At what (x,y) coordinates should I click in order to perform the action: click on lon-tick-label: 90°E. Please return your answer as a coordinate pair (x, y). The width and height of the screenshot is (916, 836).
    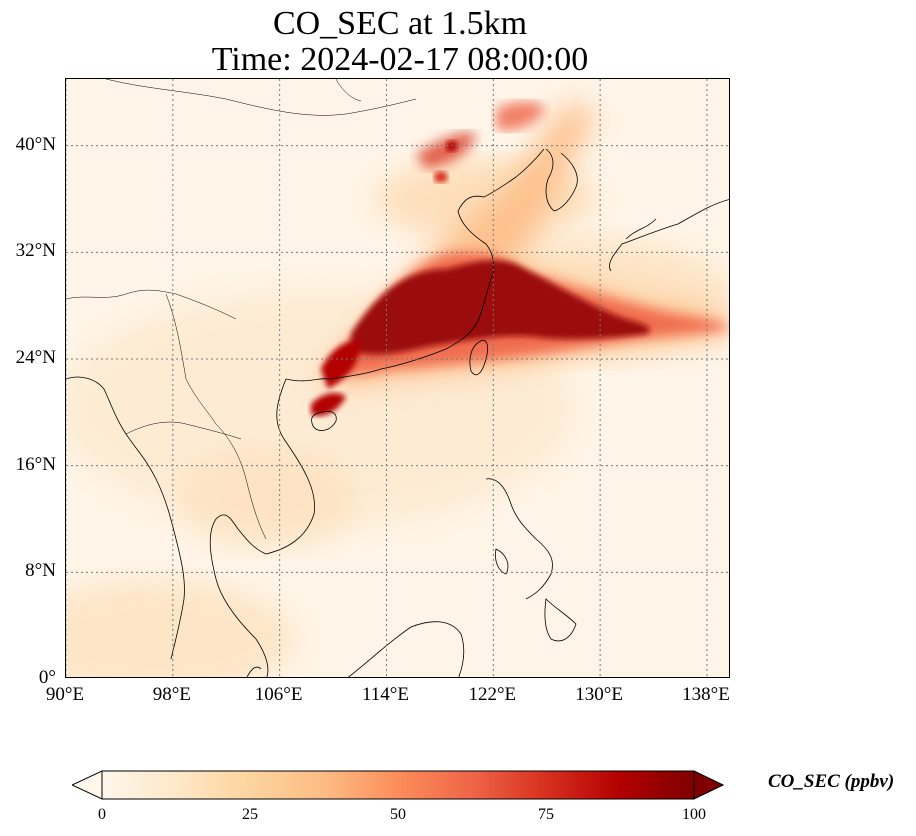
    Looking at the image, I should click on (65, 694).